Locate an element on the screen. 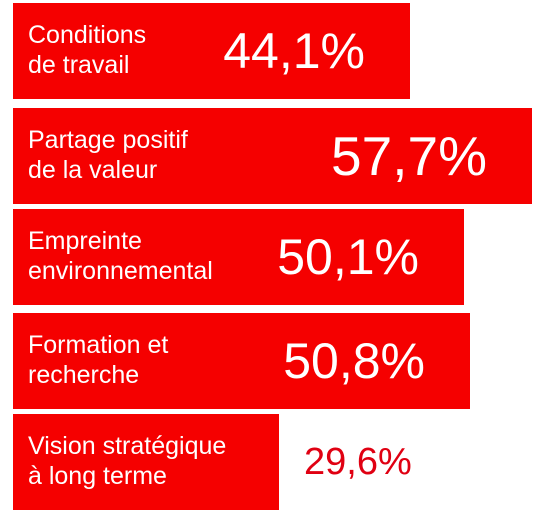  bar-value-label: 57,7% is located at coordinates (409, 155).